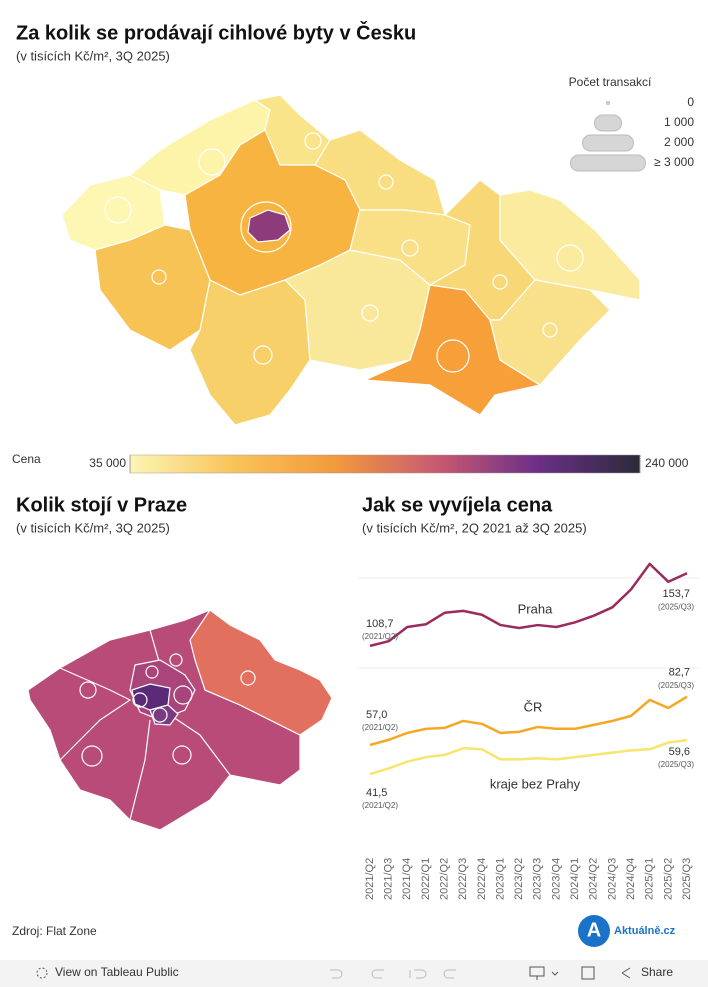 The image size is (708, 987). Describe the element at coordinates (594, 879) in the screenshot. I see `x-tick-label: 2024/Q2` at that location.